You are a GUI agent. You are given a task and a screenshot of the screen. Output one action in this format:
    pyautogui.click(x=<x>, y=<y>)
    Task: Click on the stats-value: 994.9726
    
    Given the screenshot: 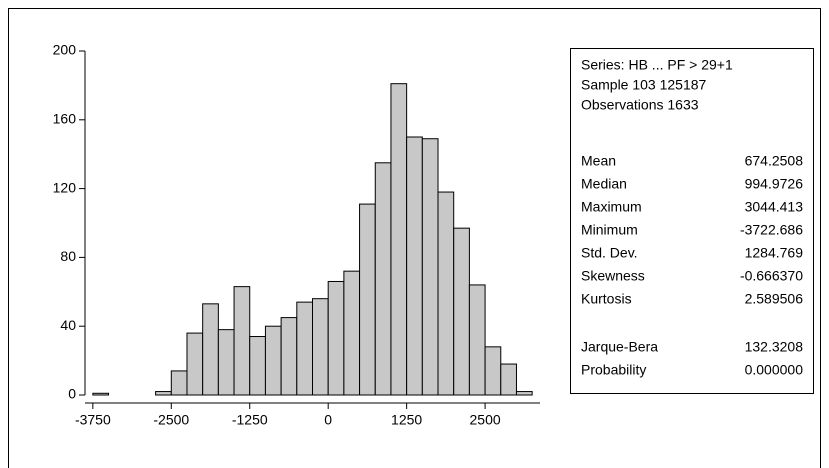 What is the action you would take?
    pyautogui.click(x=774, y=184)
    